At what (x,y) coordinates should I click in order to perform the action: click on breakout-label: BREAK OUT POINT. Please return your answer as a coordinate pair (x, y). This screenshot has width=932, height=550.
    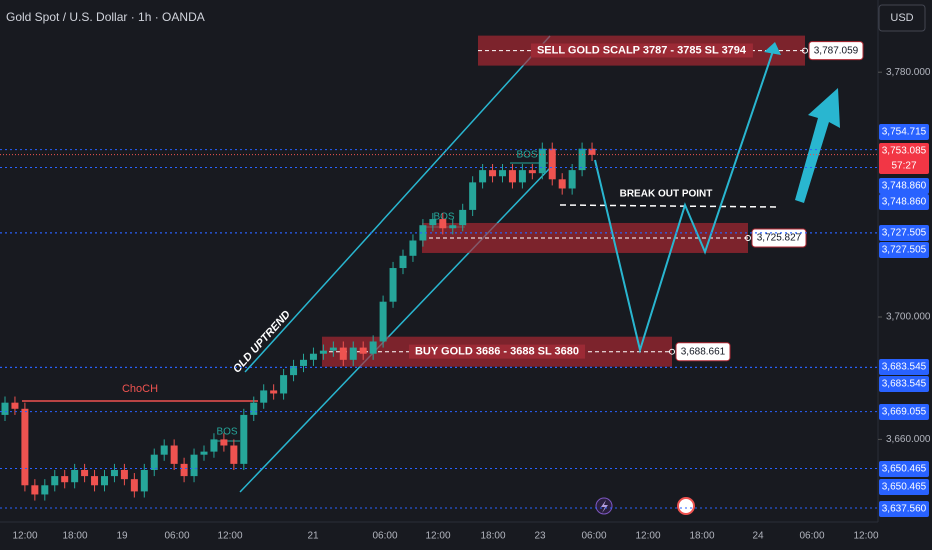
    Looking at the image, I should click on (666, 194).